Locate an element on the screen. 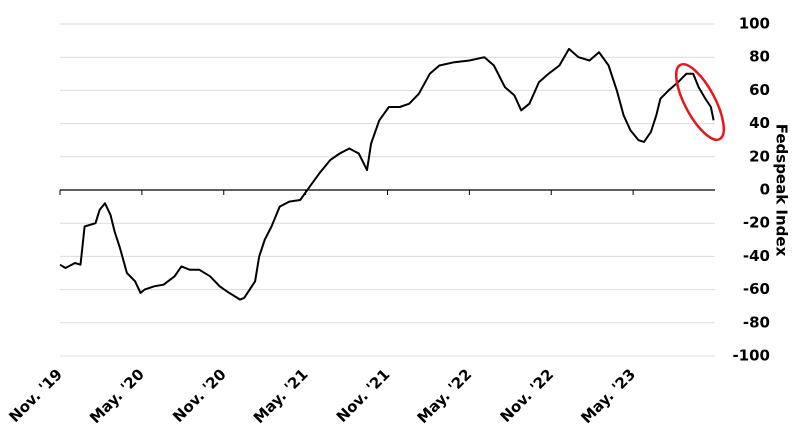  y-axis-label: Fedspeak Index is located at coordinates (782, 190).